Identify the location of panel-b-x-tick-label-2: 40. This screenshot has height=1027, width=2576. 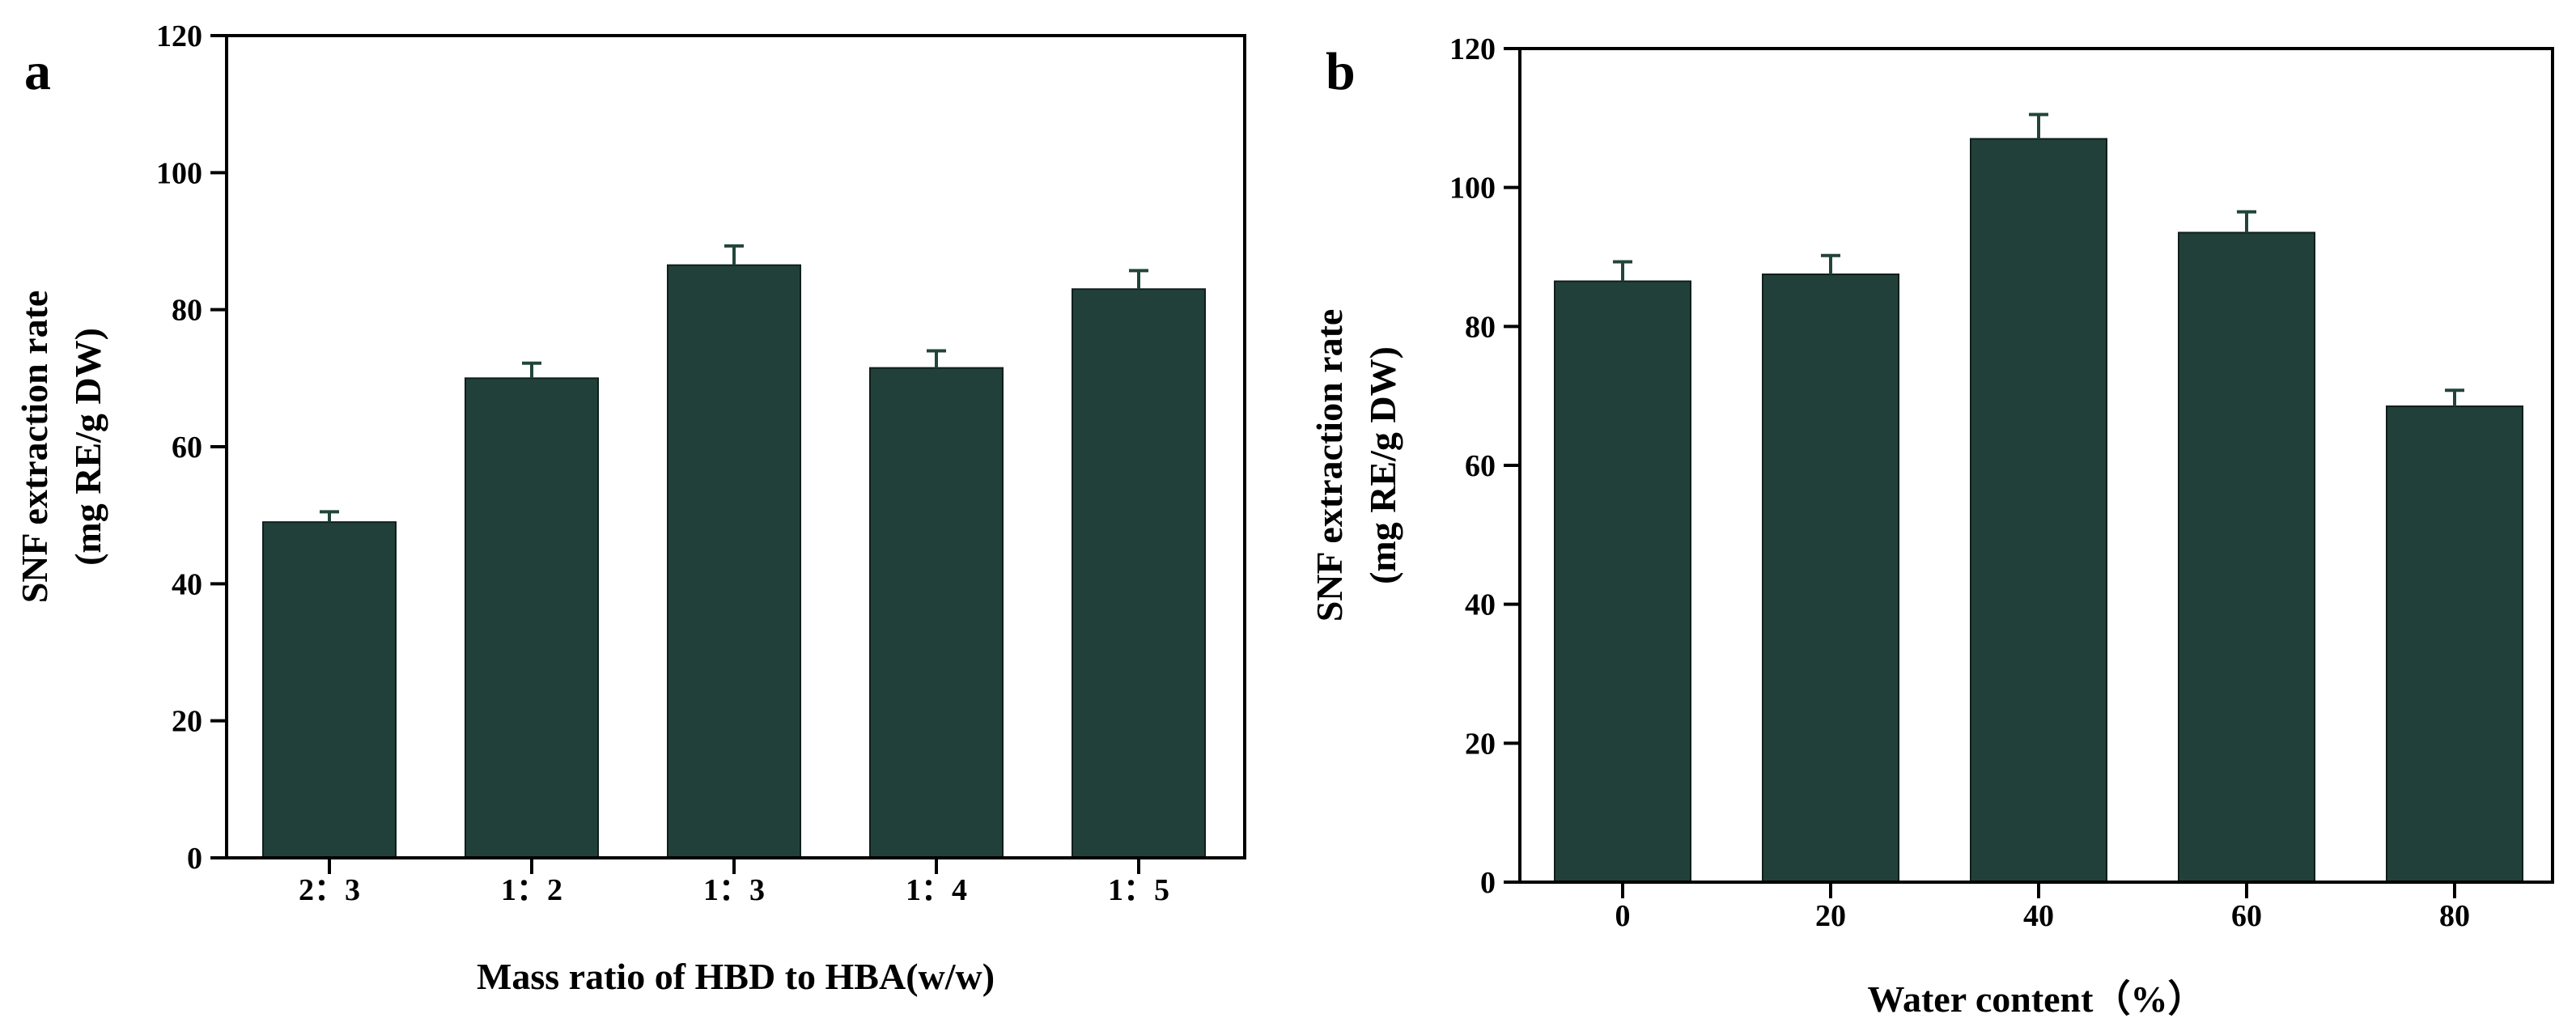
(2038, 916).